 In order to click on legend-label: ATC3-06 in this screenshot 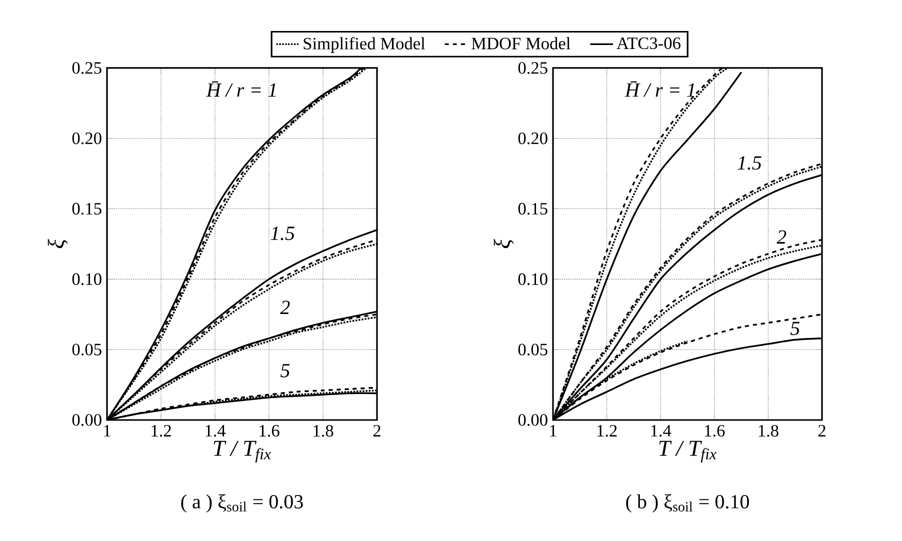, I will do `click(648, 43)`.